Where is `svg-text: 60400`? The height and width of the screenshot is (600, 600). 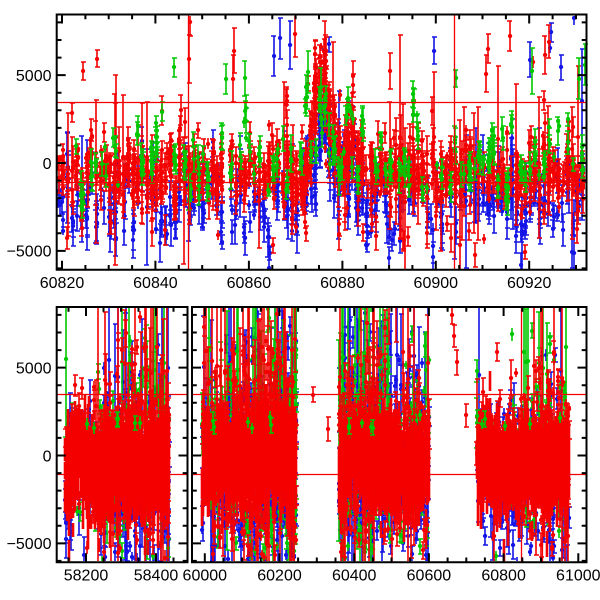 svg-text: 60400 is located at coordinates (354, 576).